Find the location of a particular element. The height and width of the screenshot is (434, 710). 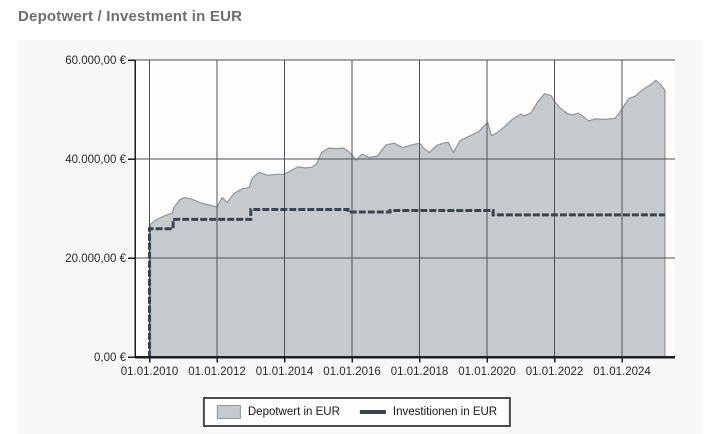

depotwert-area-swatch-icon is located at coordinates (228, 412).